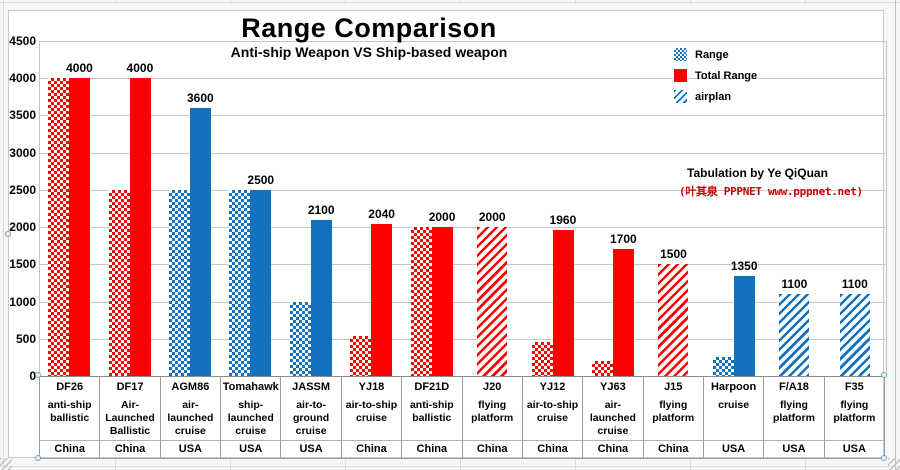  I want to click on bar-yj18-total-range, so click(382, 300).